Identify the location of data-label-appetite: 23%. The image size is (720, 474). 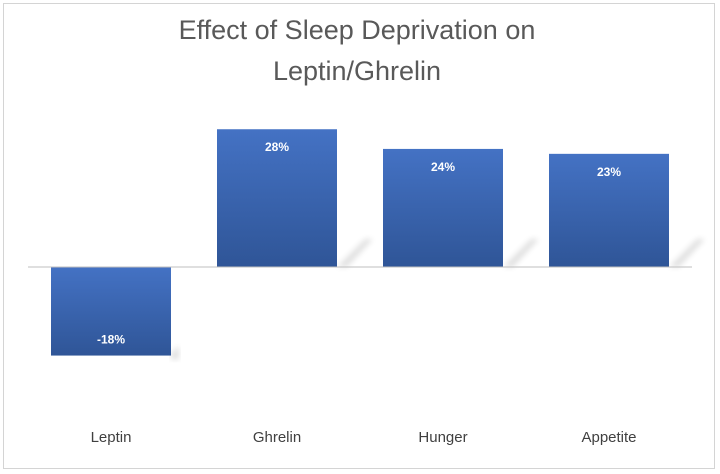
(609, 172).